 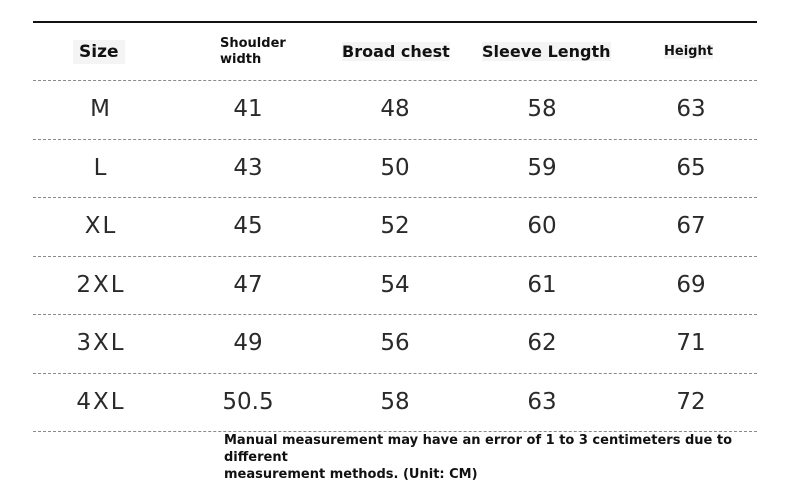 I want to click on table-row: 4XL 50.5 58 63 72, so click(x=395, y=403).